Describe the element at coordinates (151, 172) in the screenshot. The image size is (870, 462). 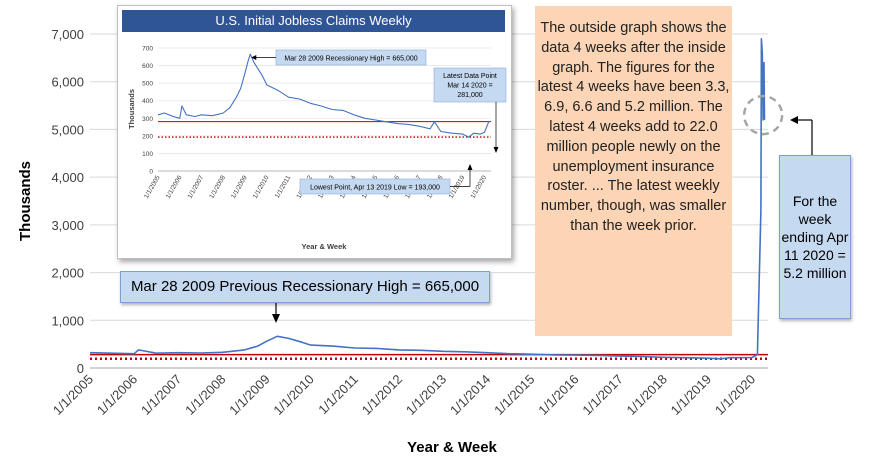
I see `inset-y-tick-label: 0` at that location.